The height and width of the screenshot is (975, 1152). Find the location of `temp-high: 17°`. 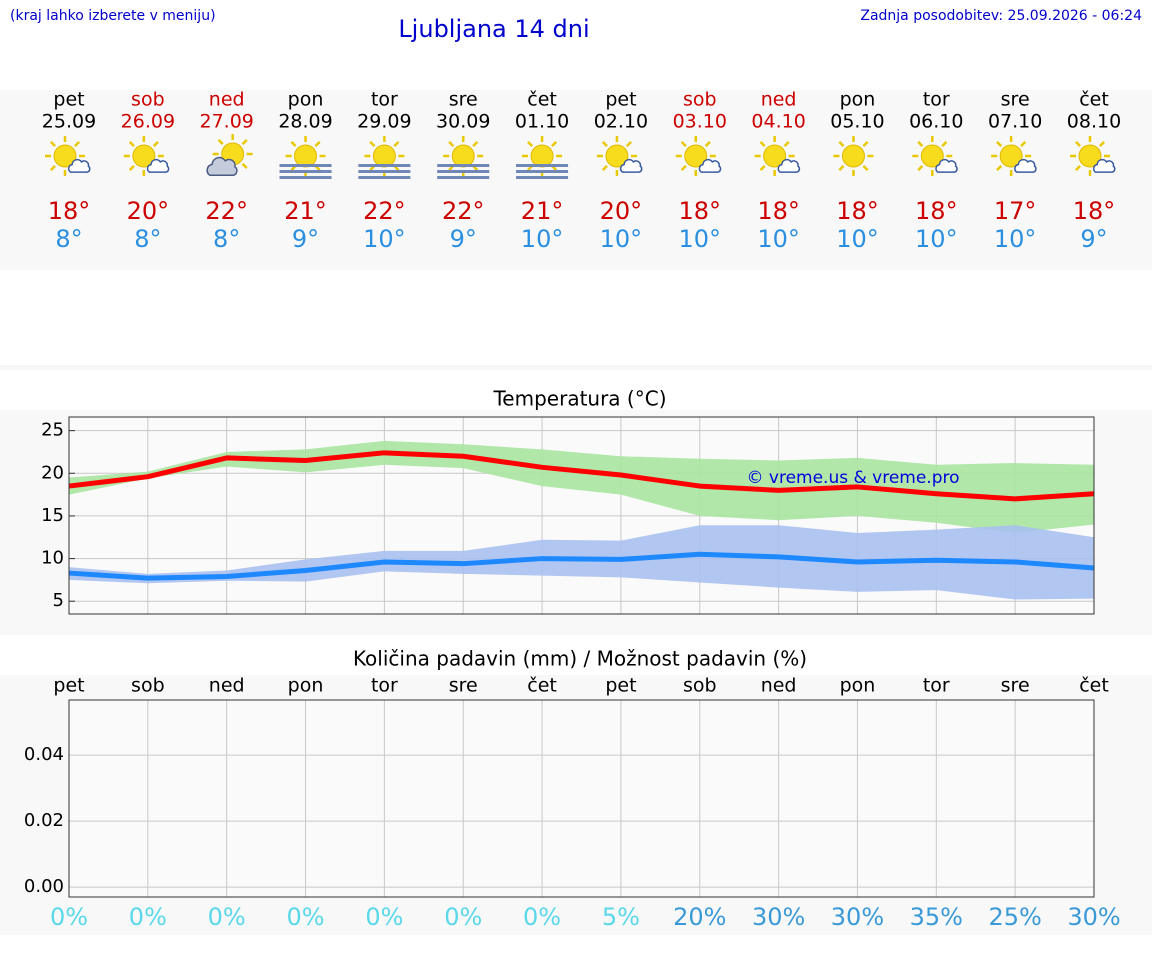

temp-high: 17° is located at coordinates (1015, 211).